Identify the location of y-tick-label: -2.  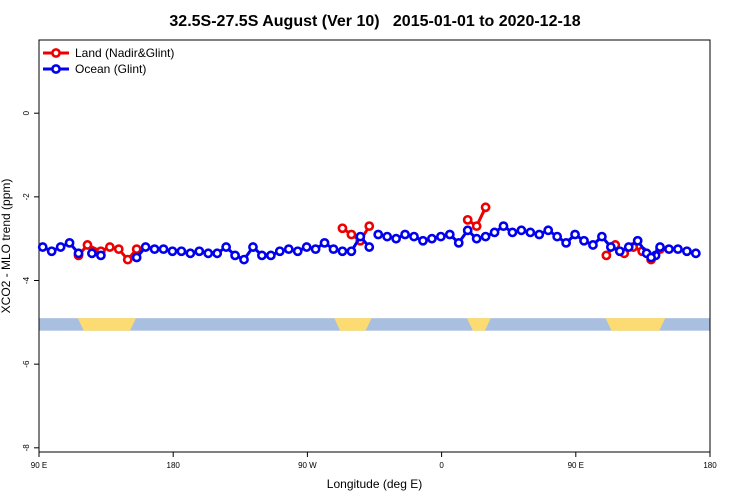
(26, 197).